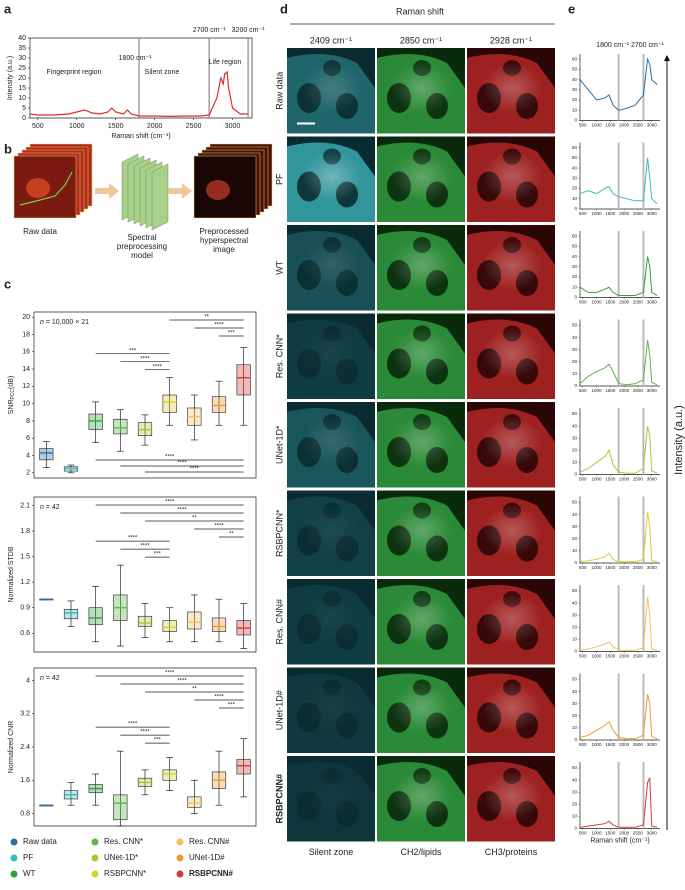 The image size is (685, 890). What do you see at coordinates (207, 857) in the screenshot?
I see `legend-label: UNet-1D#` at bounding box center [207, 857].